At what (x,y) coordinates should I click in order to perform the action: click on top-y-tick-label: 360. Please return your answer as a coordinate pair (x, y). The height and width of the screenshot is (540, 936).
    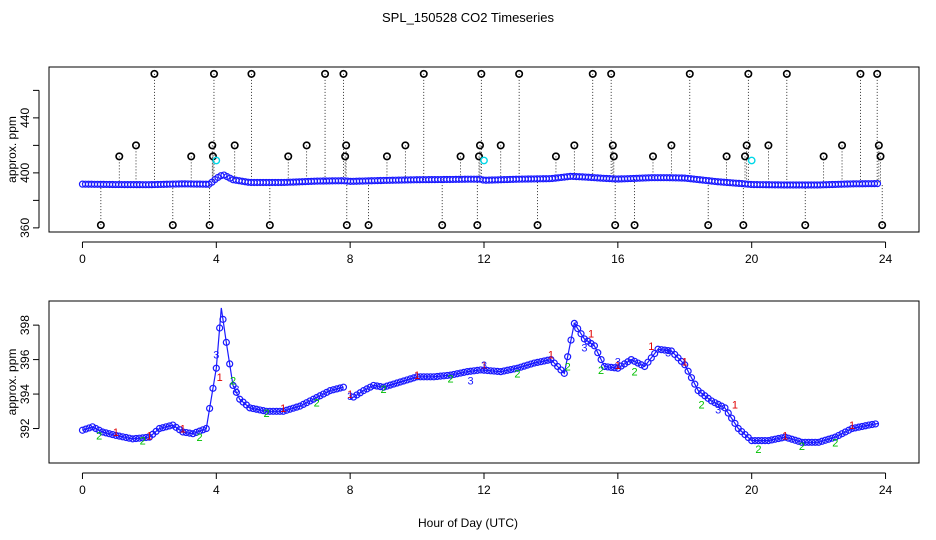
    Looking at the image, I should click on (25, 228).